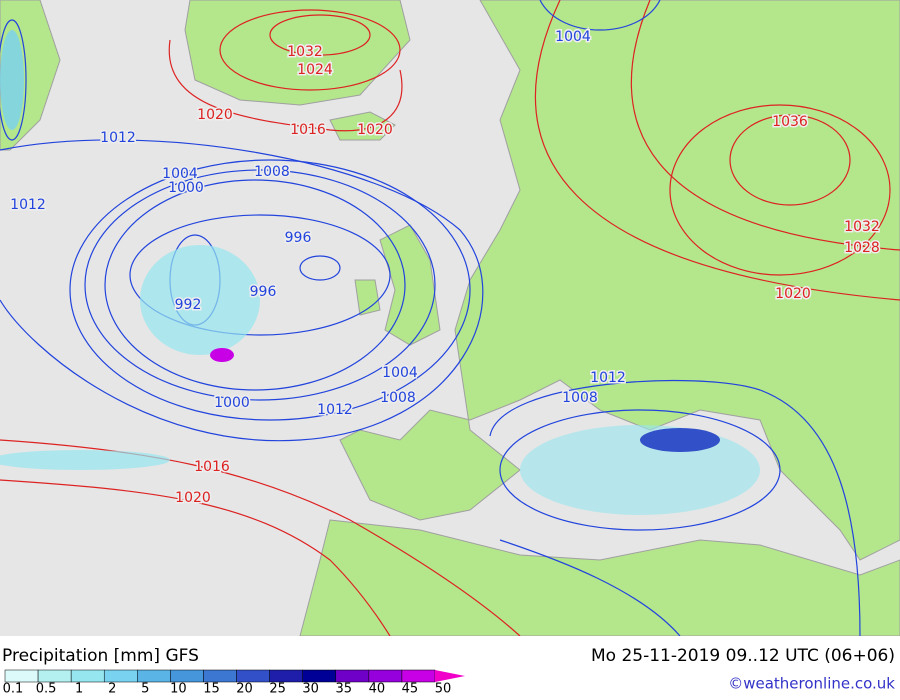 Image resolution: width=900 pixels, height=700 pixels. Describe the element at coordinates (310, 689) in the screenshot. I see `legend-label: 30` at that location.